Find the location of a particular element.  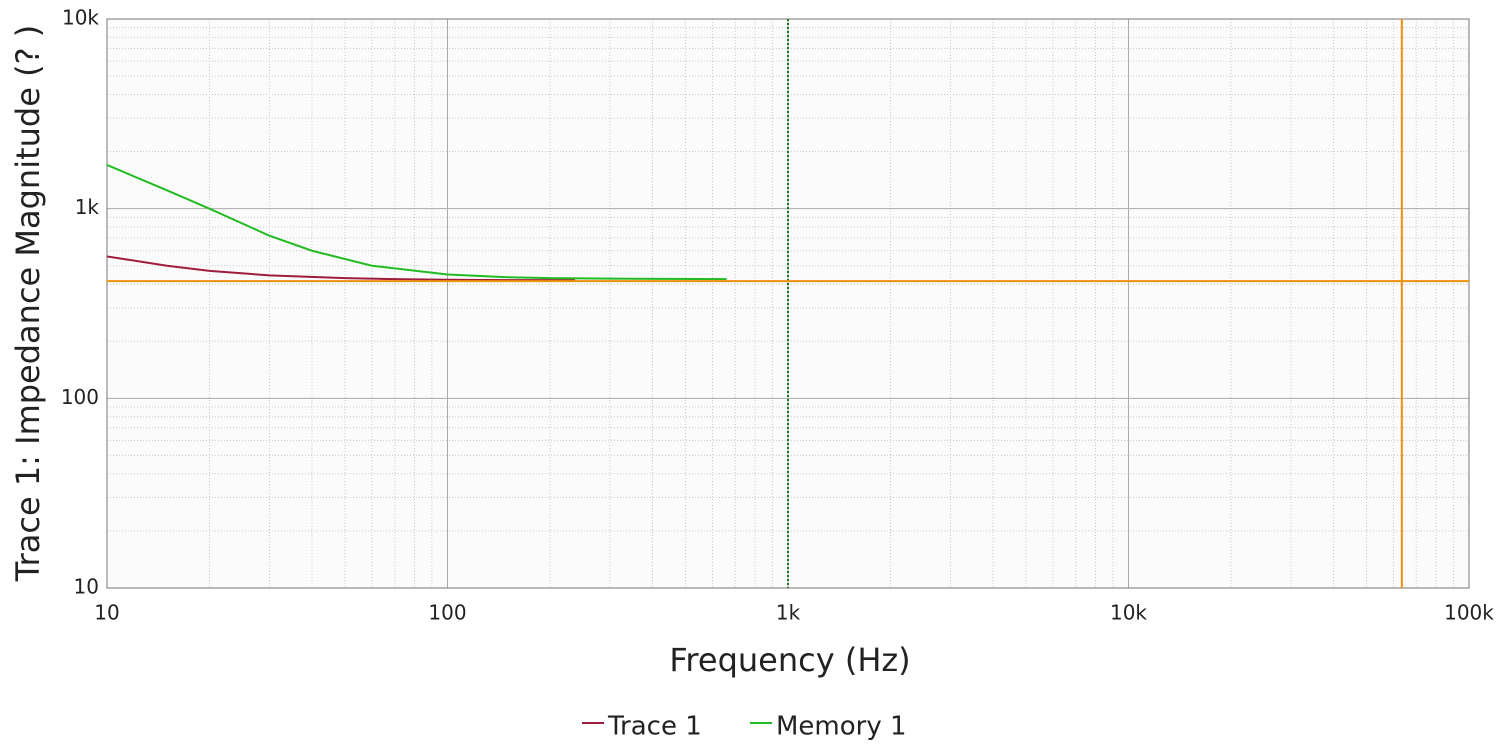

x-axis-label: Frequency (Hz) is located at coordinates (789, 660).